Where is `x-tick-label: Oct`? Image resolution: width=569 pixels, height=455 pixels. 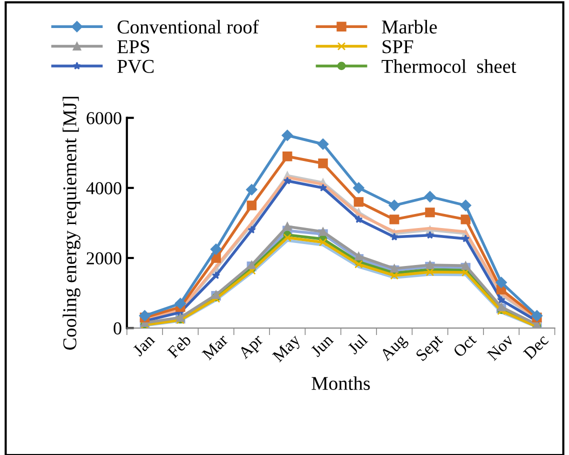 x-tick-label: Oct is located at coordinates (465, 345).